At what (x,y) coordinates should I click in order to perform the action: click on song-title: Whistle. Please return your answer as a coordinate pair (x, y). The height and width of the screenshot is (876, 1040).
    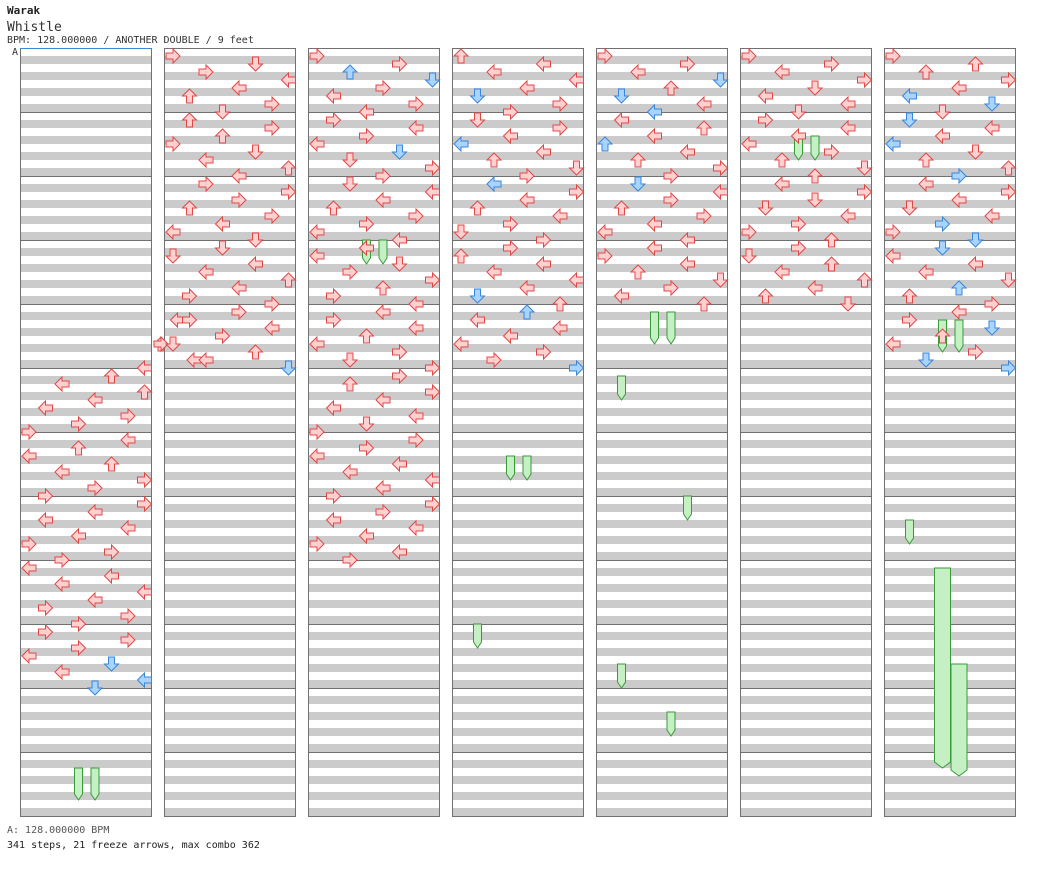
    Looking at the image, I should click on (34, 27).